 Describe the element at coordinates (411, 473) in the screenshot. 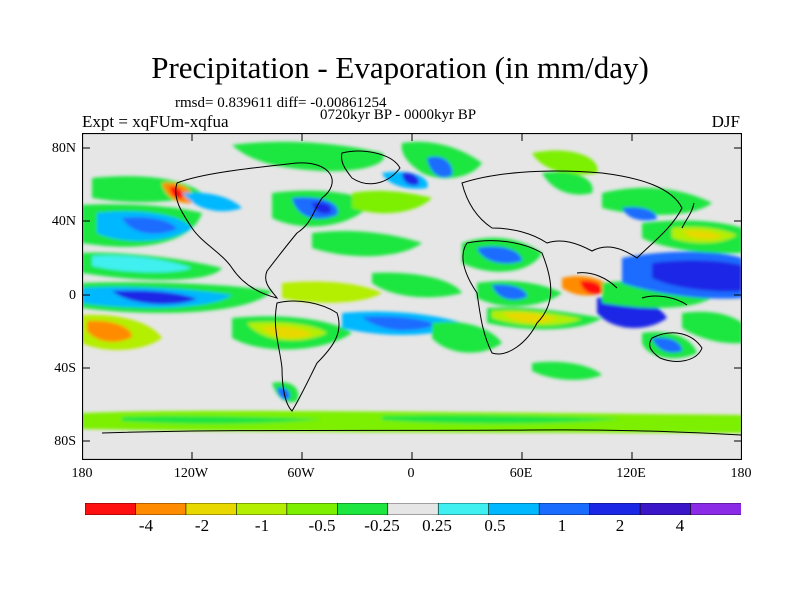

I see `lon-tick-label: 0` at that location.